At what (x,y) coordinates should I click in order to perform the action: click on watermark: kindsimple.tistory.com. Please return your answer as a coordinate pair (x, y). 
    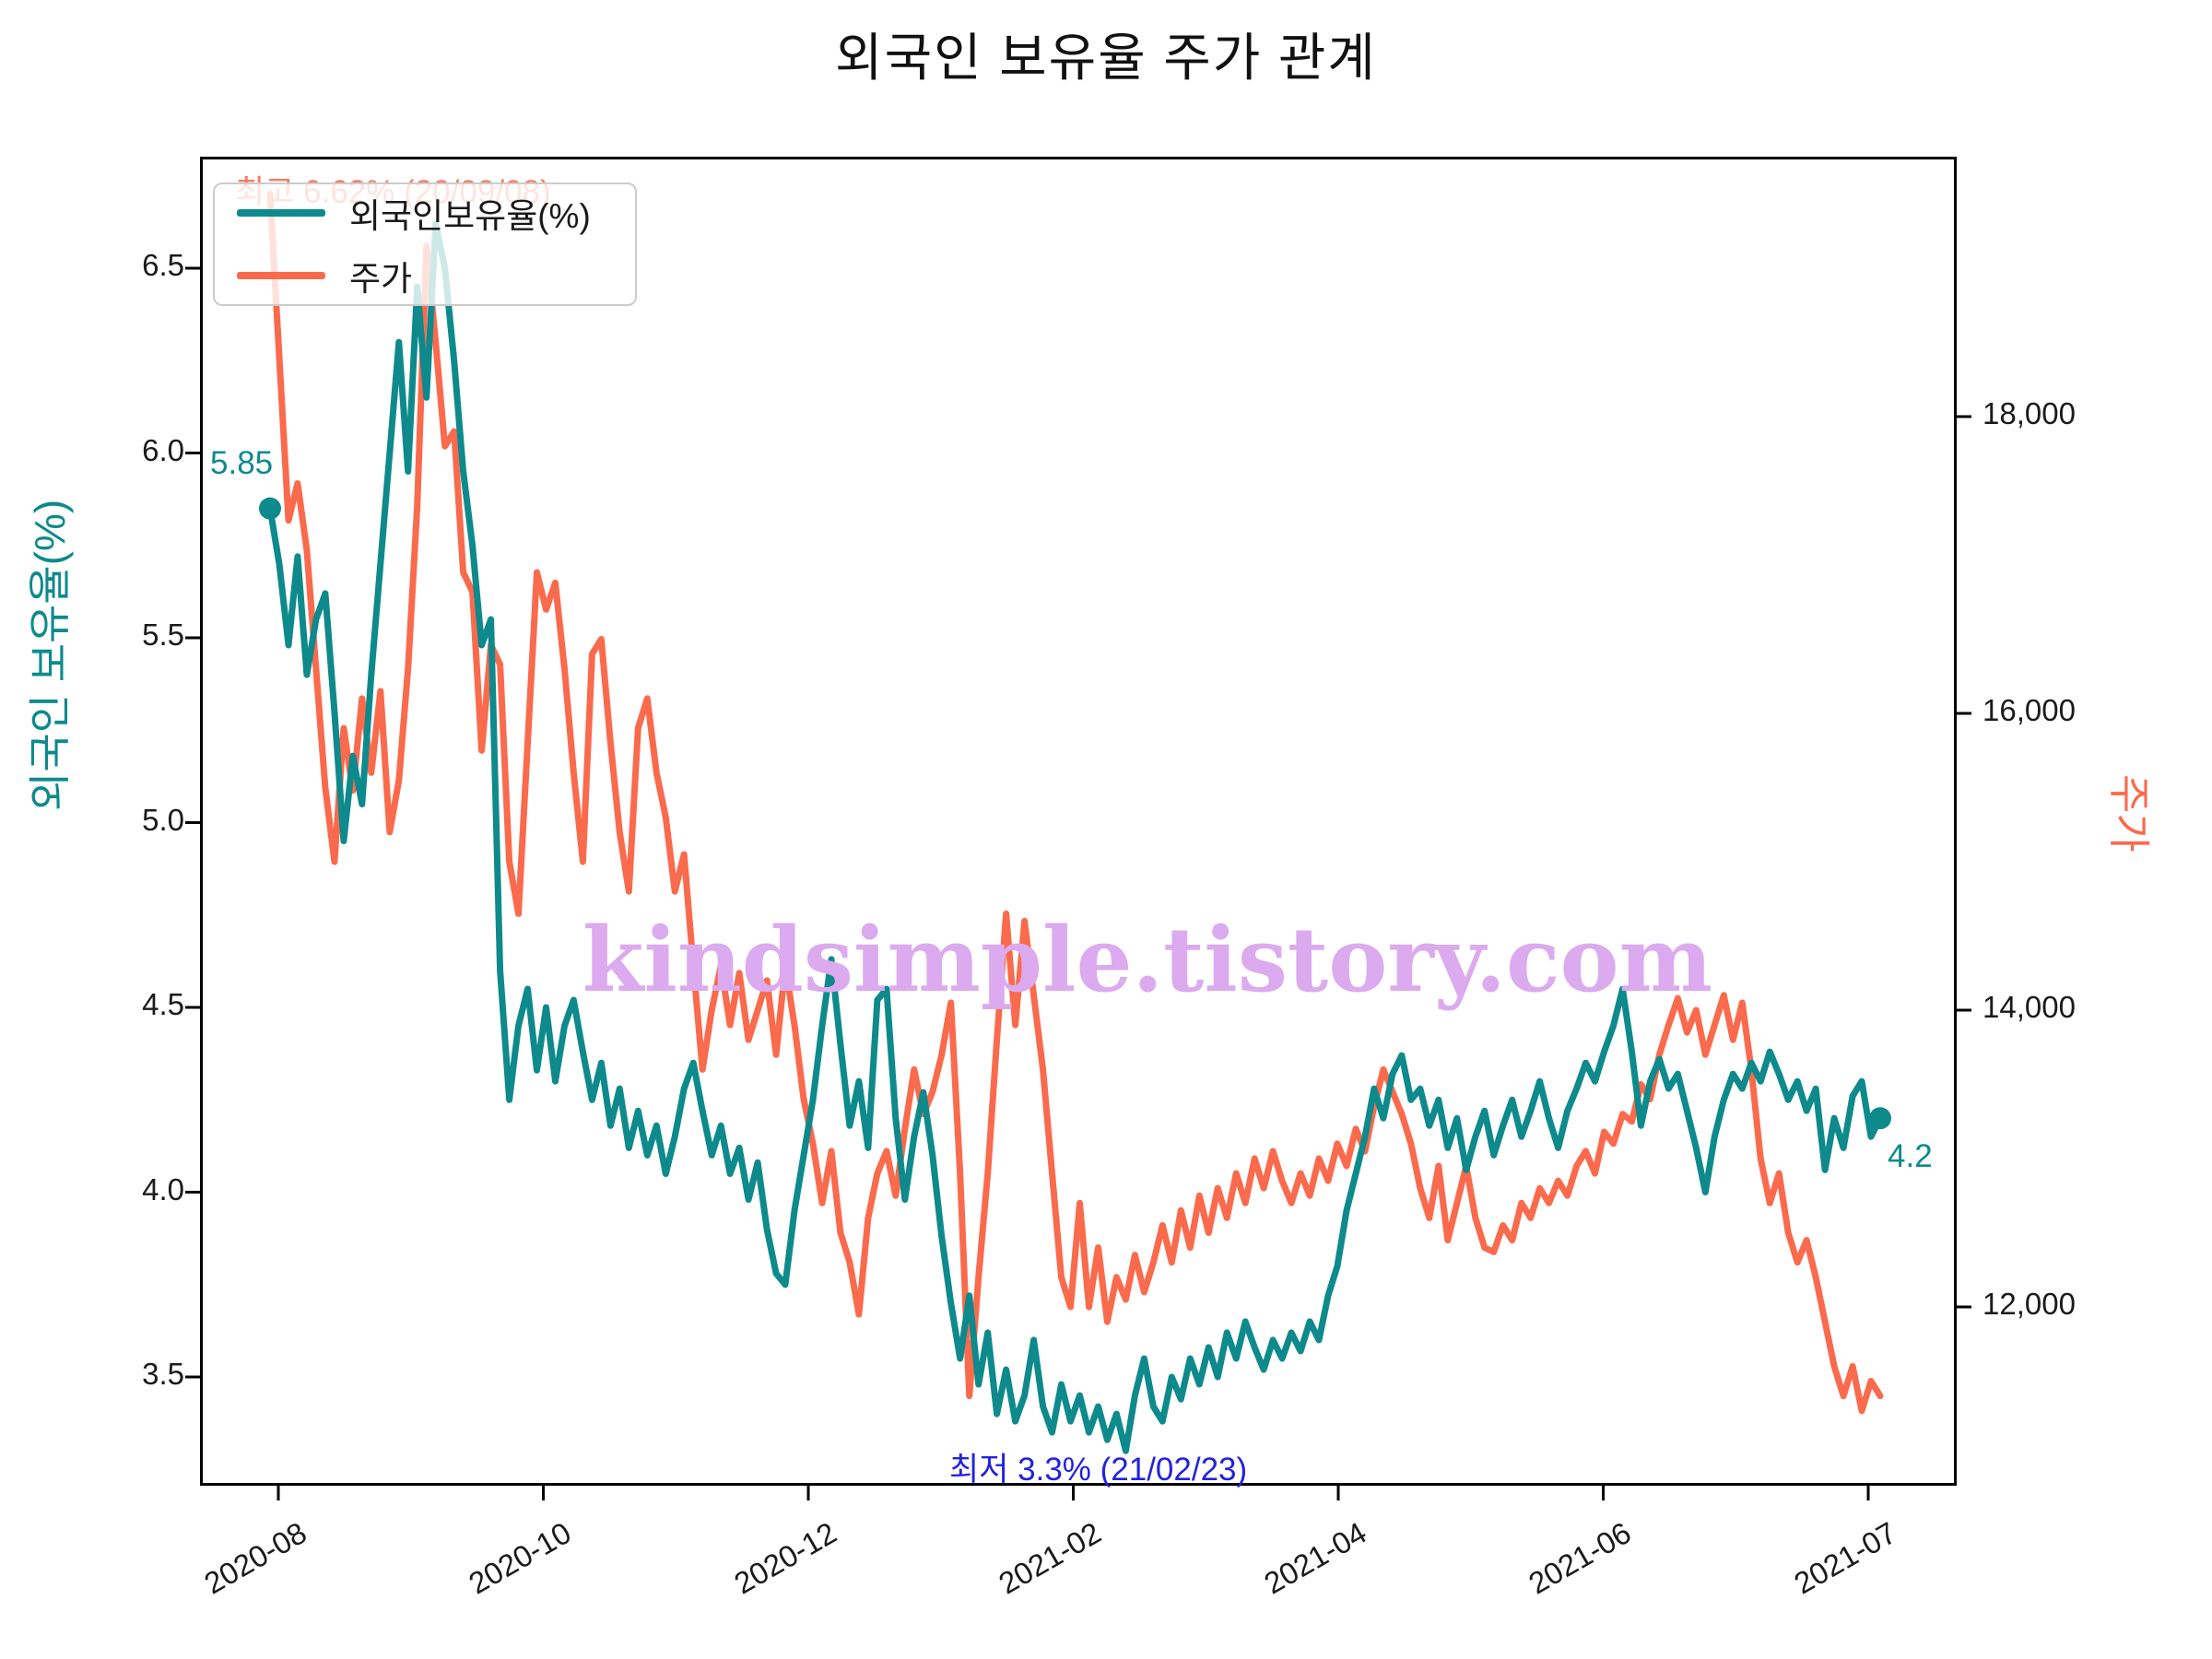
    Looking at the image, I should click on (1147, 960).